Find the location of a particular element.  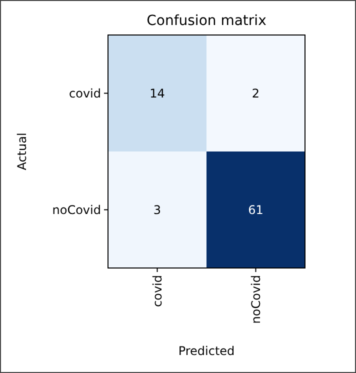

y-axis-title: Actual is located at coordinates (22, 151).